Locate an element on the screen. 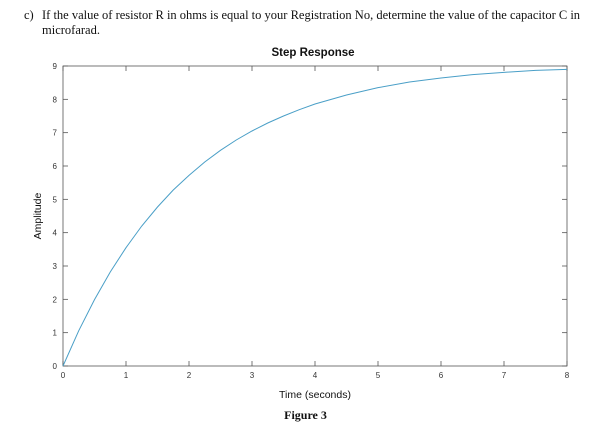  chart-title: Step Response is located at coordinates (312, 53).